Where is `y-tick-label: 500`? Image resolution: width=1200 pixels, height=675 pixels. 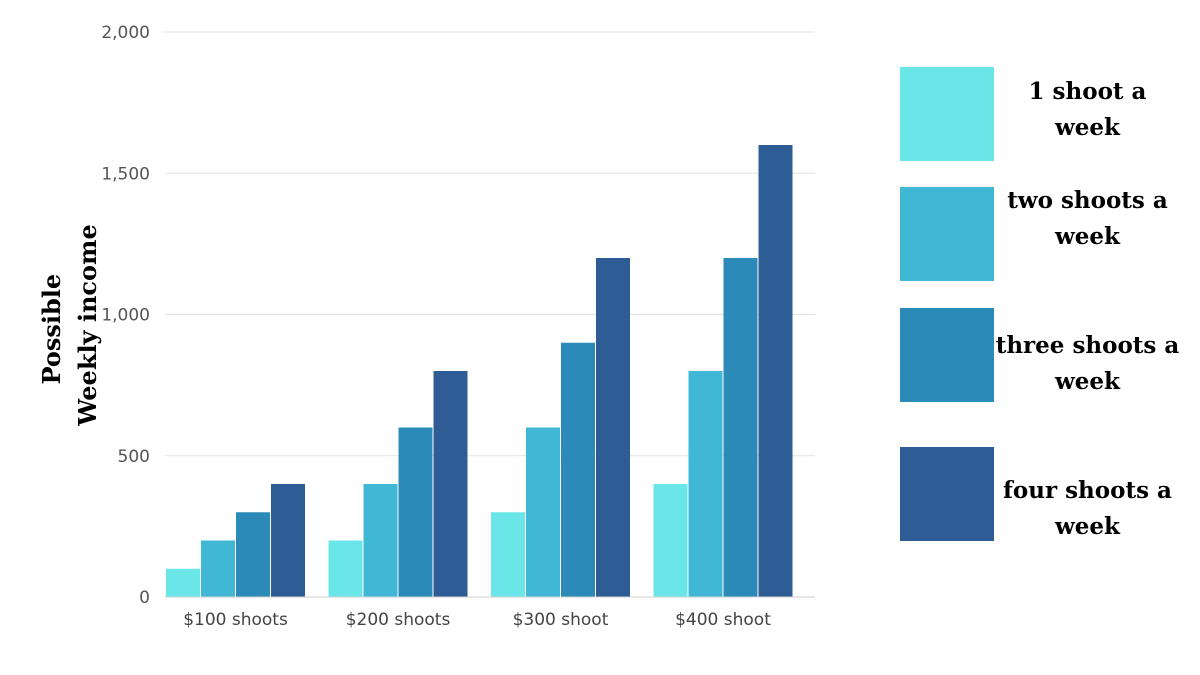
y-tick-label: 500 is located at coordinates (134, 457).